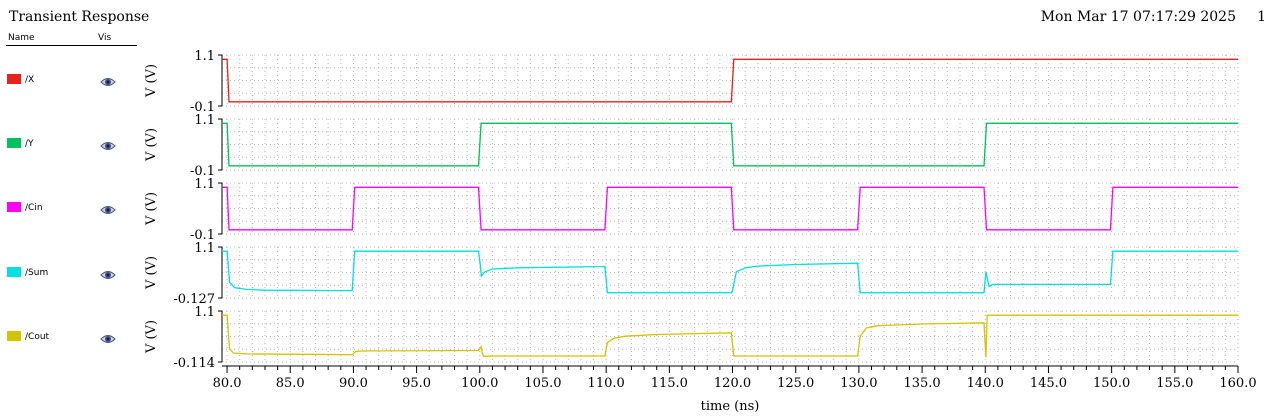  I want to click on page-number: 1, so click(1261, 17).